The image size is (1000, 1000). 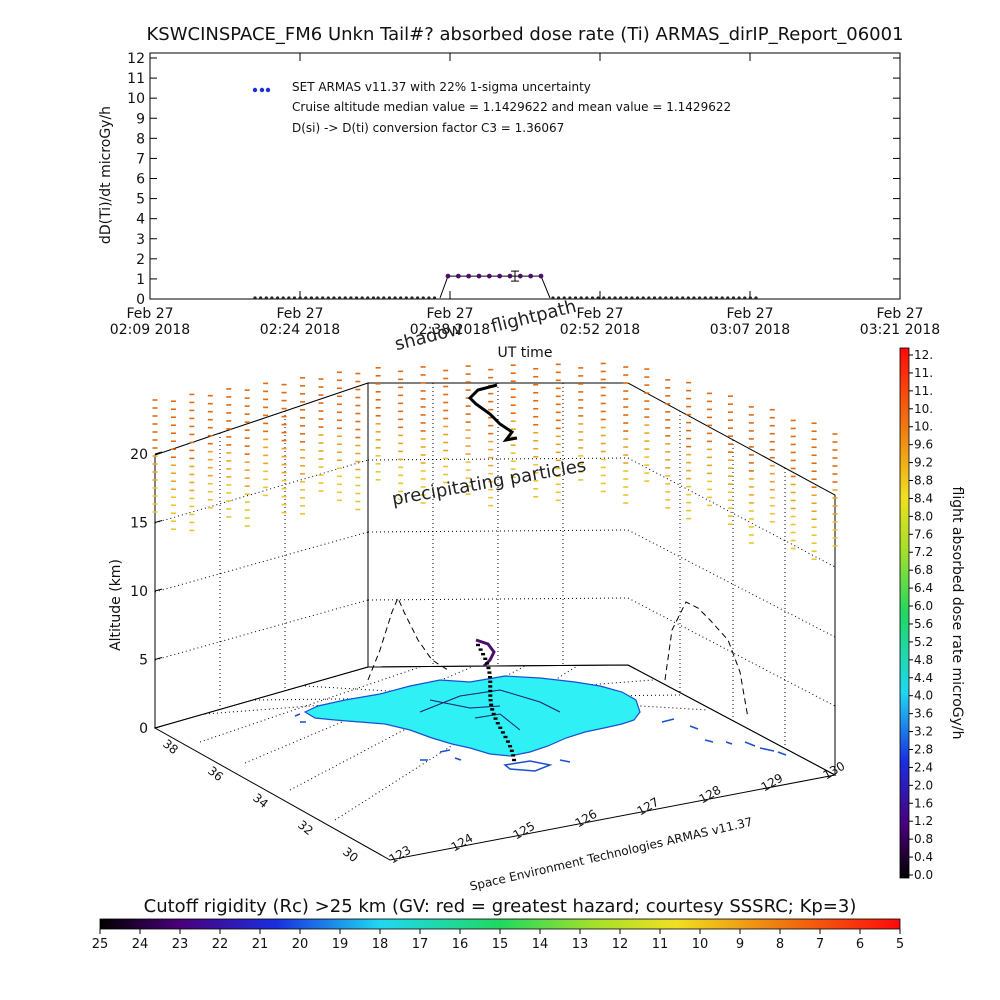 What do you see at coordinates (710, 795) in the screenshot?
I see `longitude-tick-label: 128` at bounding box center [710, 795].